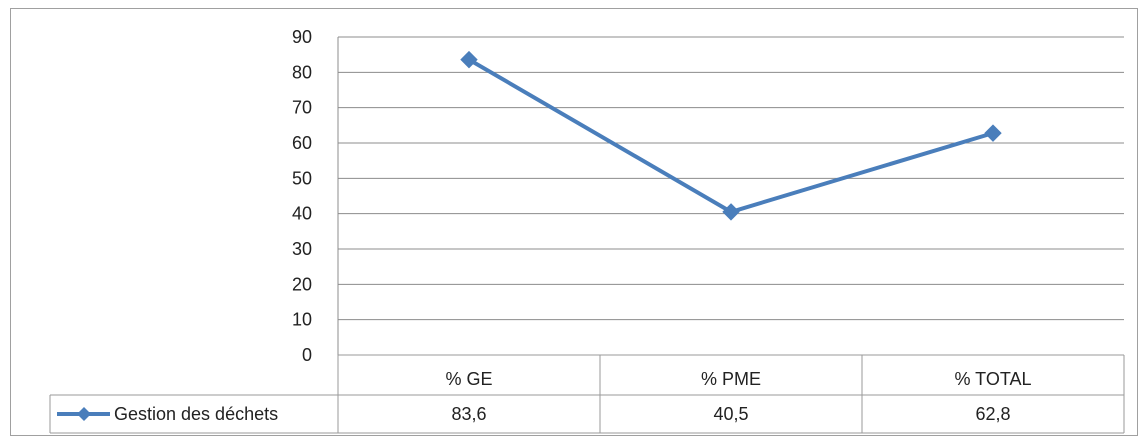 This screenshot has height=443, width=1144. I want to click on y-tick-label: 70, so click(302, 108).